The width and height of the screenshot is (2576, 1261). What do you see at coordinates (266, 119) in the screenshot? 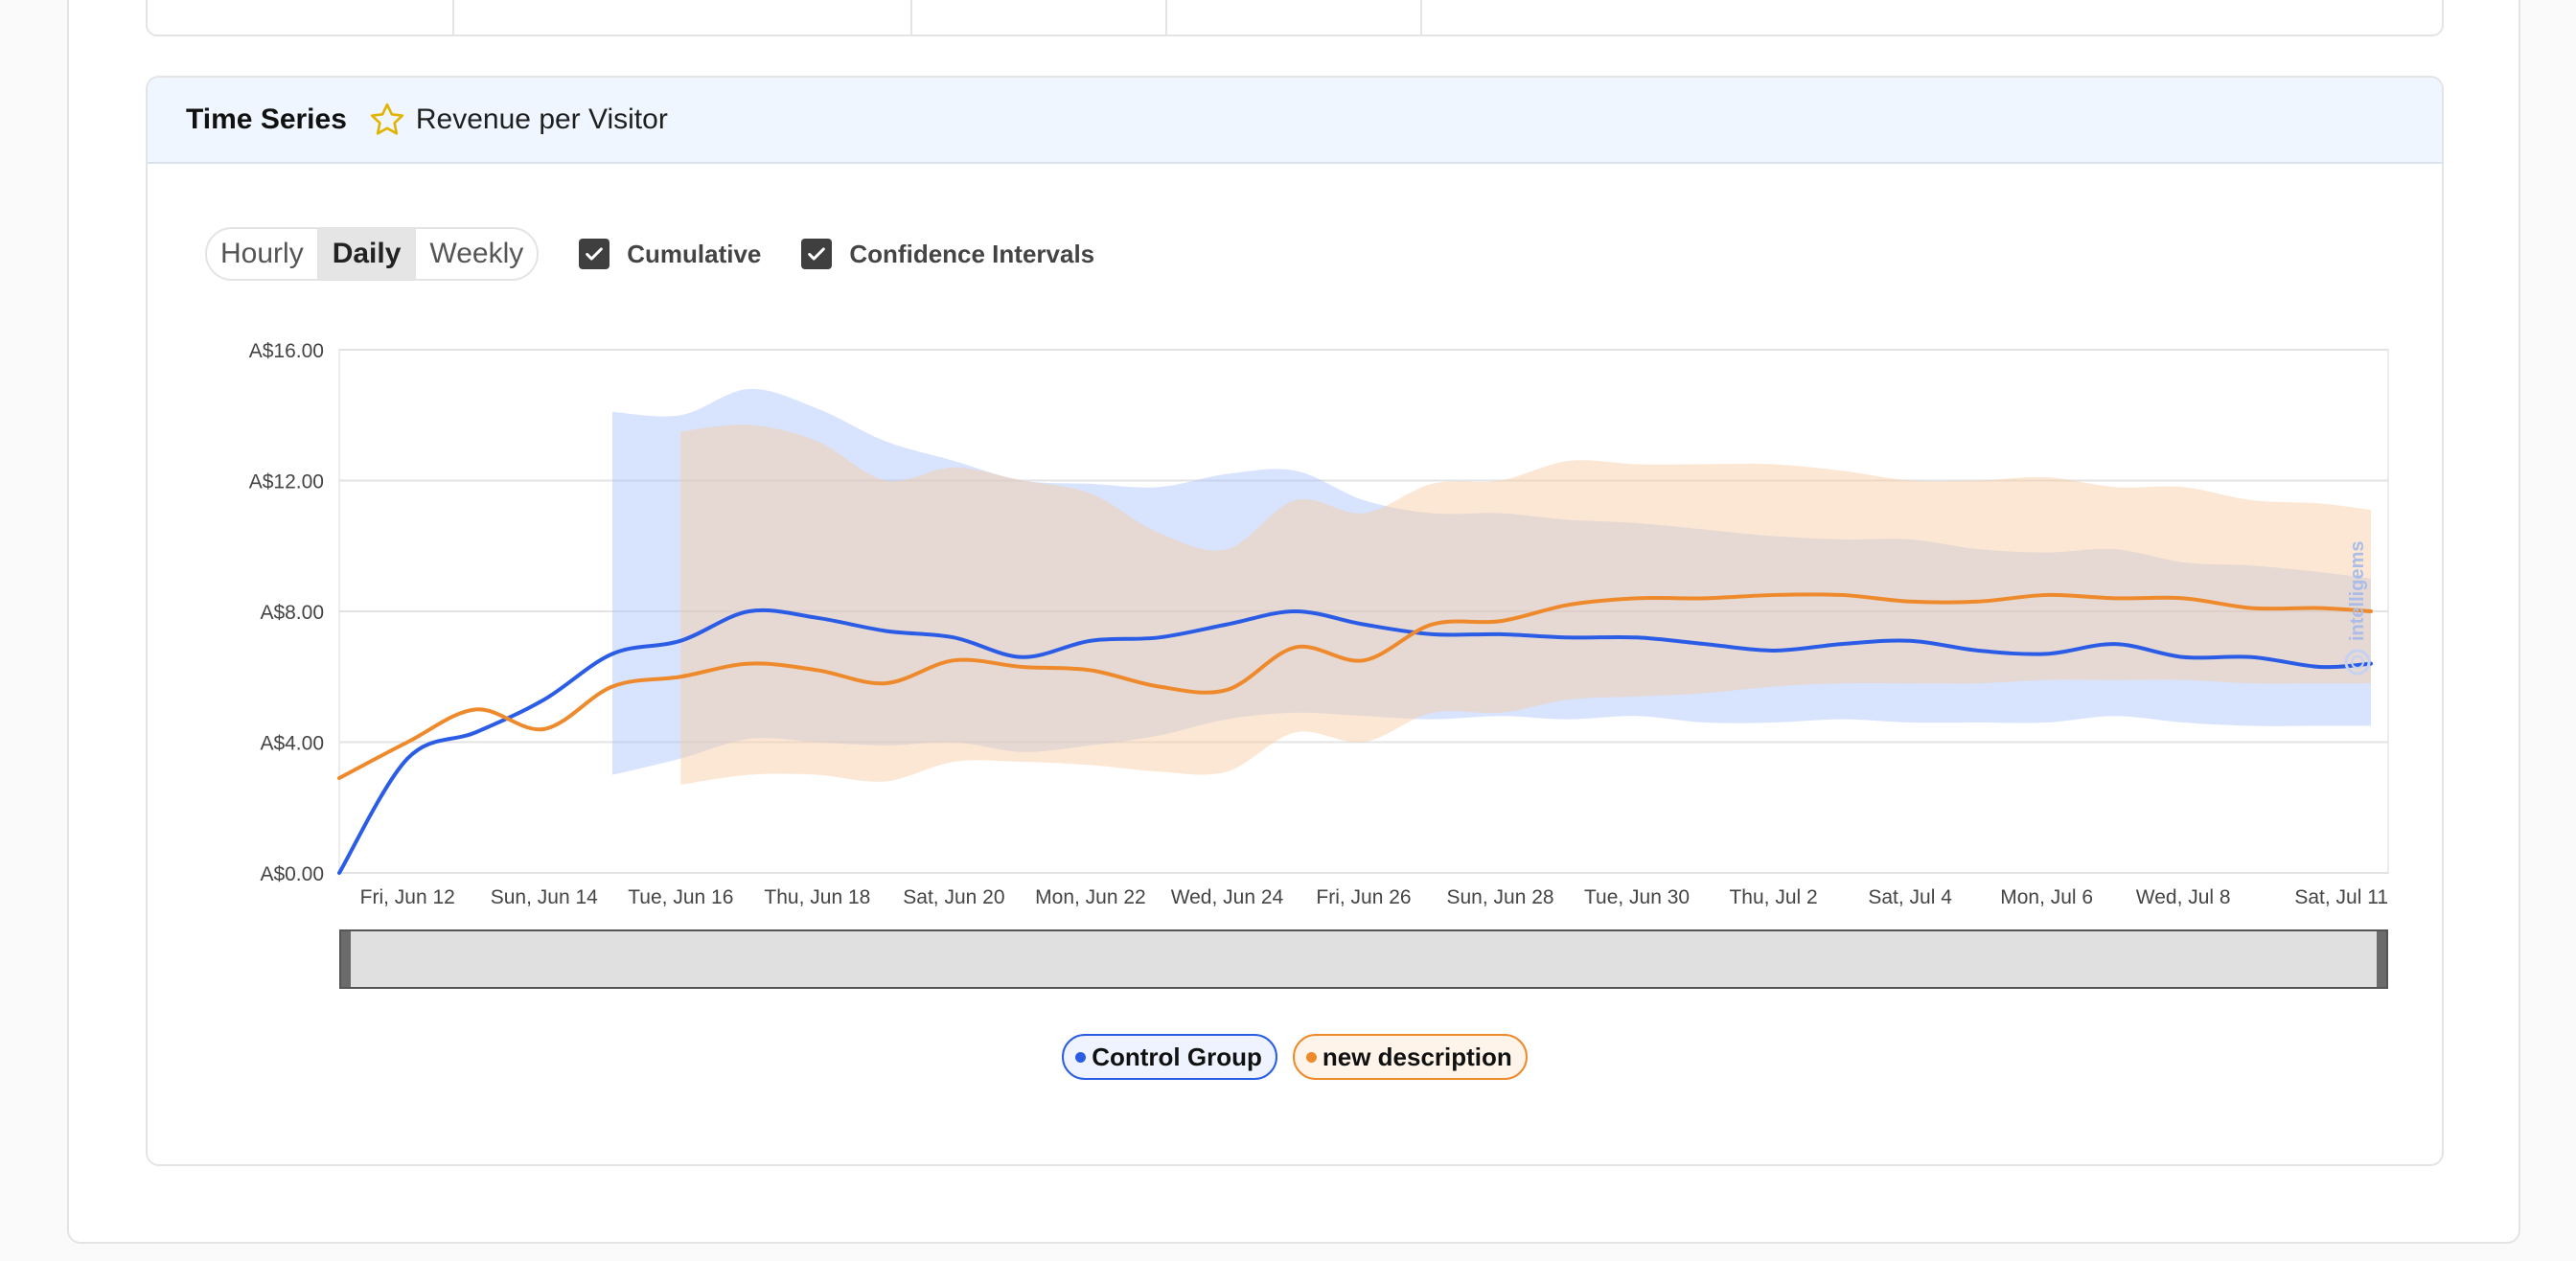
I see `panel-title: Time Series` at bounding box center [266, 119].